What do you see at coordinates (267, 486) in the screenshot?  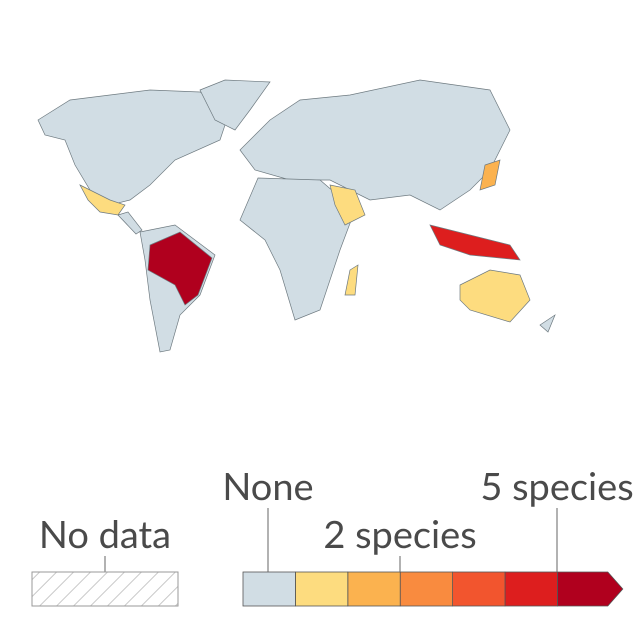 I see `legend-label: None` at bounding box center [267, 486].